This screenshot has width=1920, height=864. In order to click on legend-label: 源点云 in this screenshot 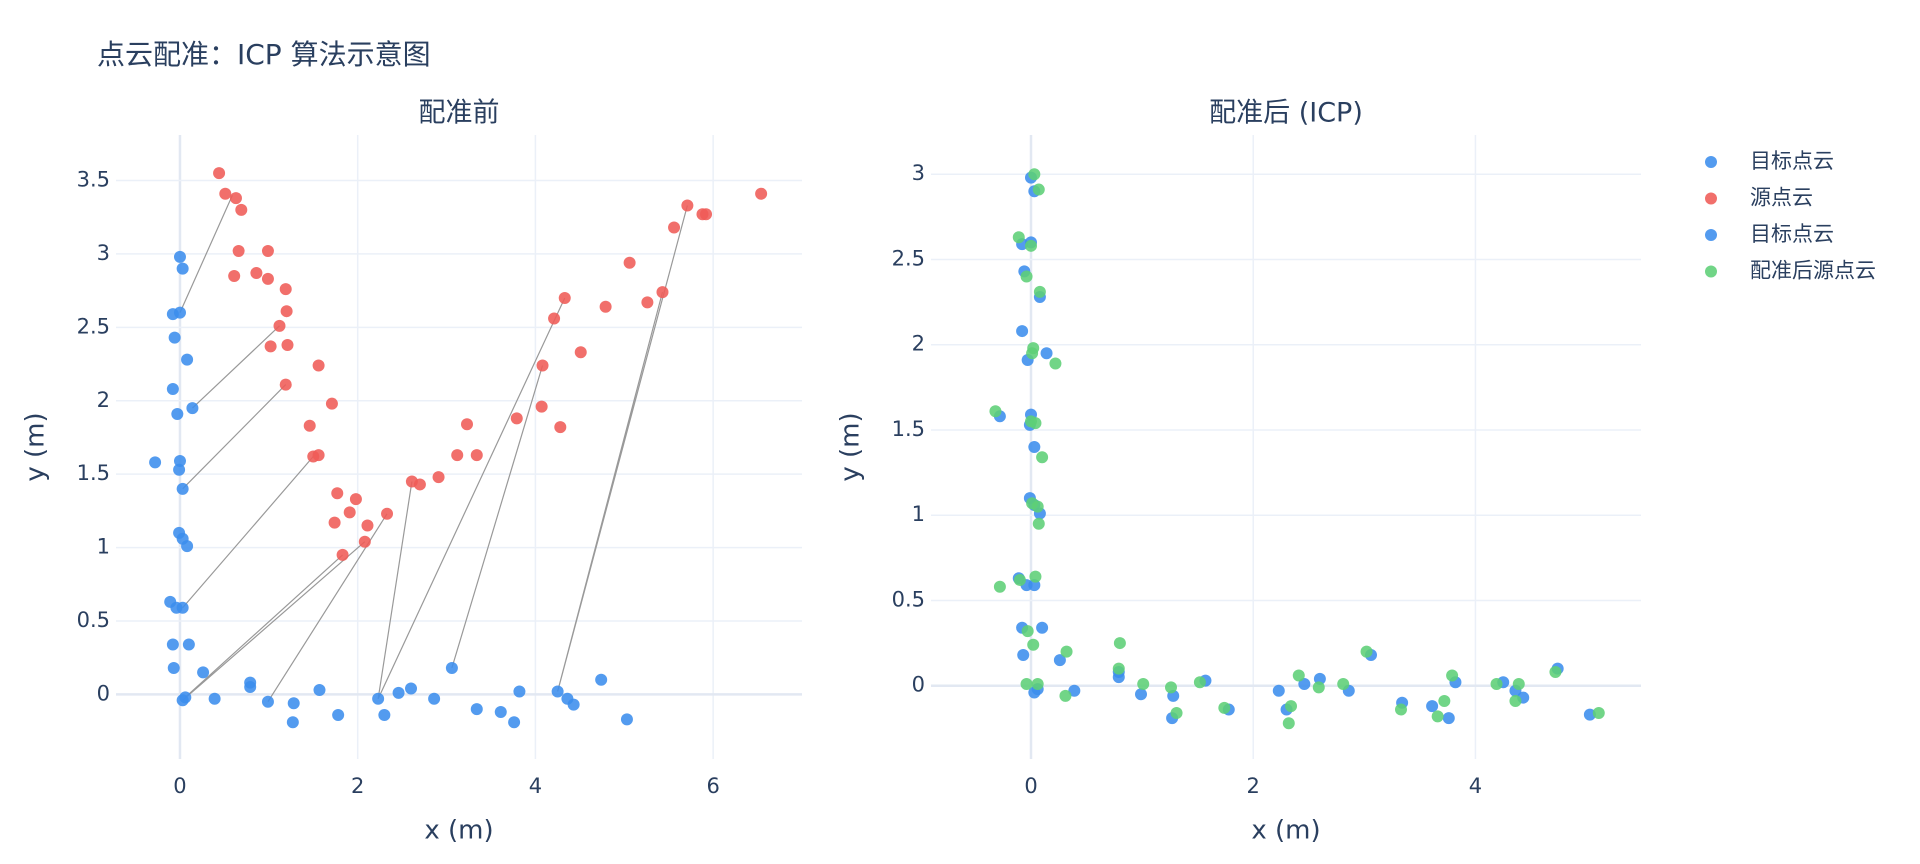, I will do `click(1781, 198)`.